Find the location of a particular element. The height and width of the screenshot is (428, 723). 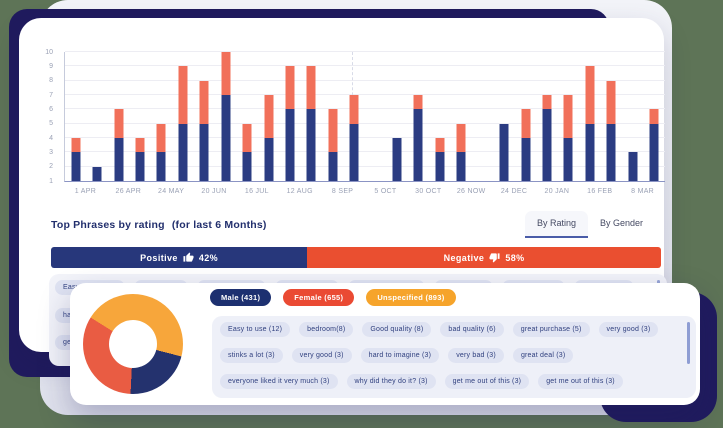

chart-y-axis: 1 2 3 4 5 6 7 8 9 10 is located at coordinates (48, 116).